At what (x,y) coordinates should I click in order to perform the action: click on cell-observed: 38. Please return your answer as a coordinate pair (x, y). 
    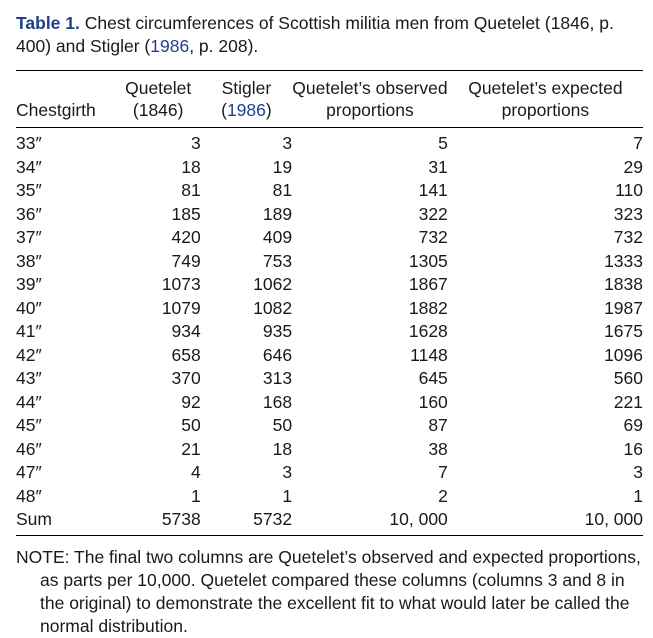
    Looking at the image, I should click on (438, 448).